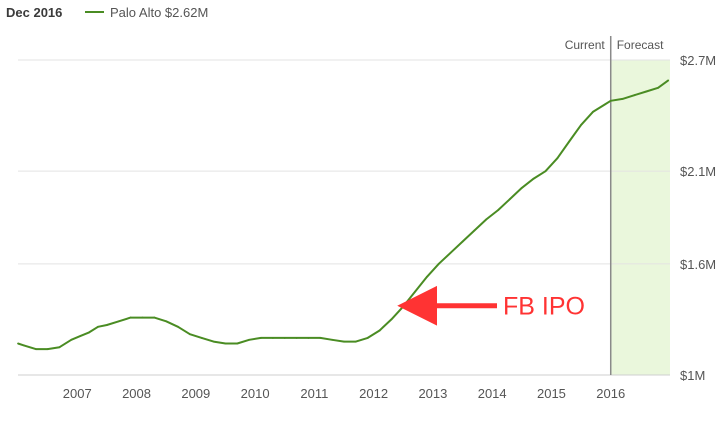 Image resolution: width=728 pixels, height=423 pixels. Describe the element at coordinates (544, 307) in the screenshot. I see `annotation-text: FB IPO` at that location.